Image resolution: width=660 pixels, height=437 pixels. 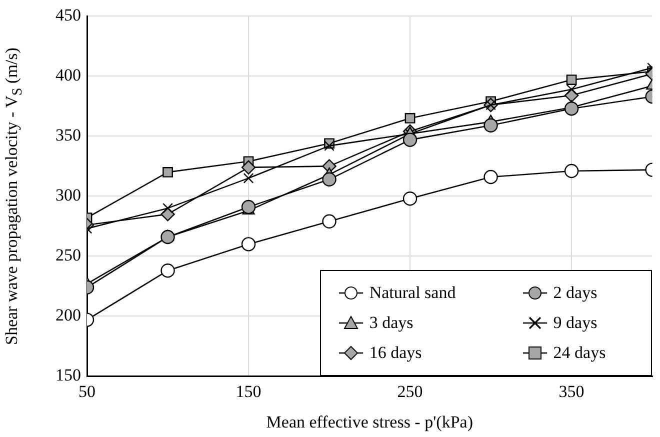 I want to click on x-axis-title: Mean effective stress - p'(kPa), so click(x=369, y=422).